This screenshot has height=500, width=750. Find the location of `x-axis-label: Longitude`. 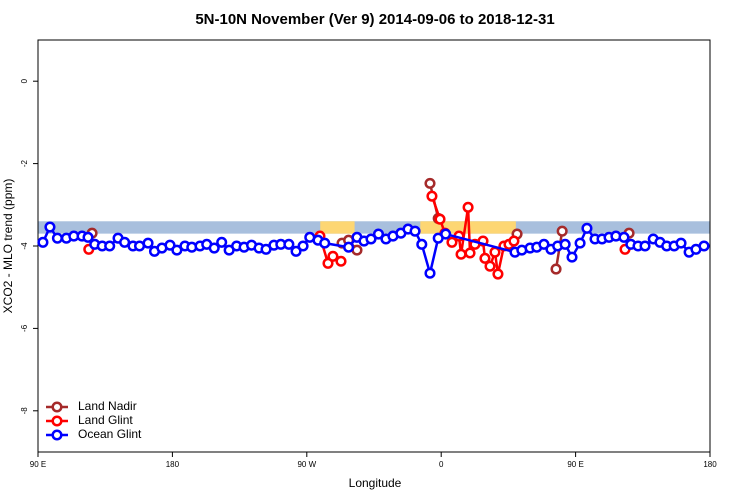

x-axis-label: Longitude is located at coordinates (375, 483).